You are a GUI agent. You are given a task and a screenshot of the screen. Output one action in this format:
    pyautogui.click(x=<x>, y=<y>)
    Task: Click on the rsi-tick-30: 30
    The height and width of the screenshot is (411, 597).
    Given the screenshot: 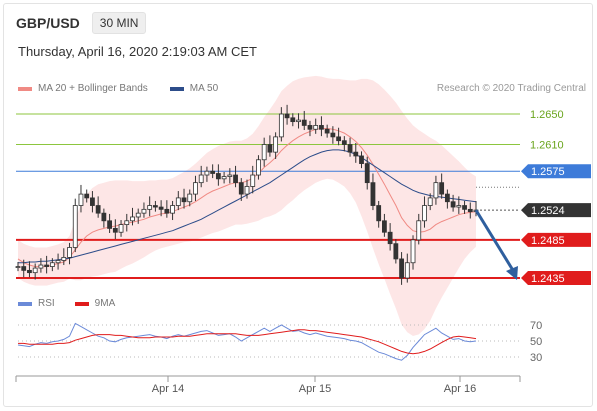 What is the action you would take?
    pyautogui.click(x=536, y=358)
    